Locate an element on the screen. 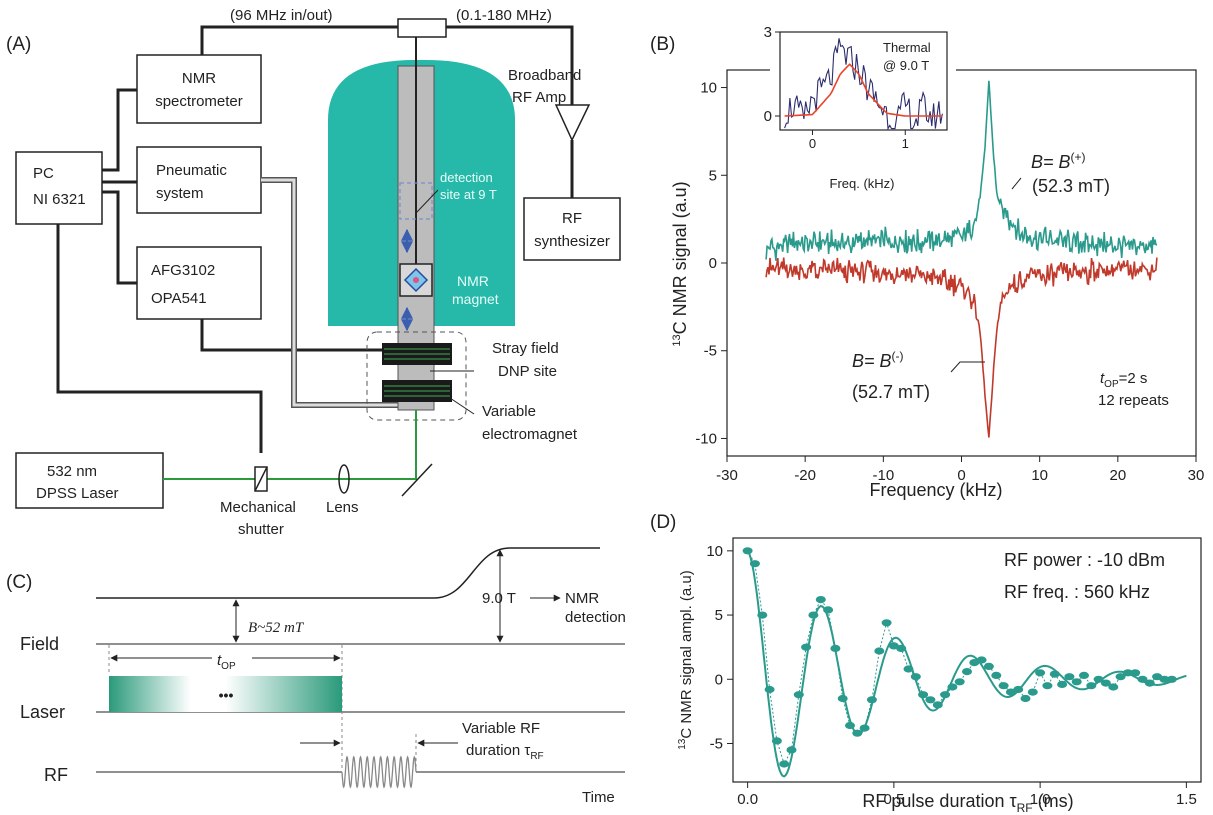 The image size is (1213, 815). panel-a-label: (A) is located at coordinates (18, 44).